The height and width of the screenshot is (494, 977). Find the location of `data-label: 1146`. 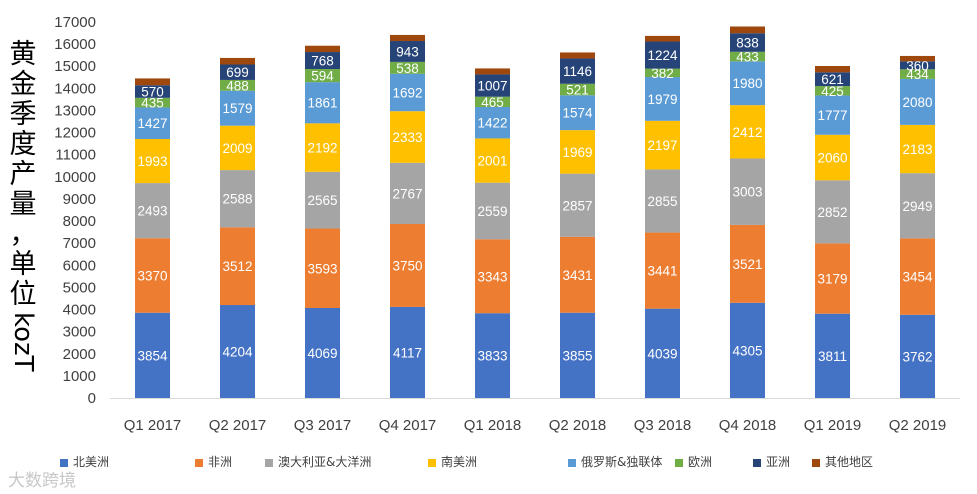

data-label: 1146 is located at coordinates (577, 71).